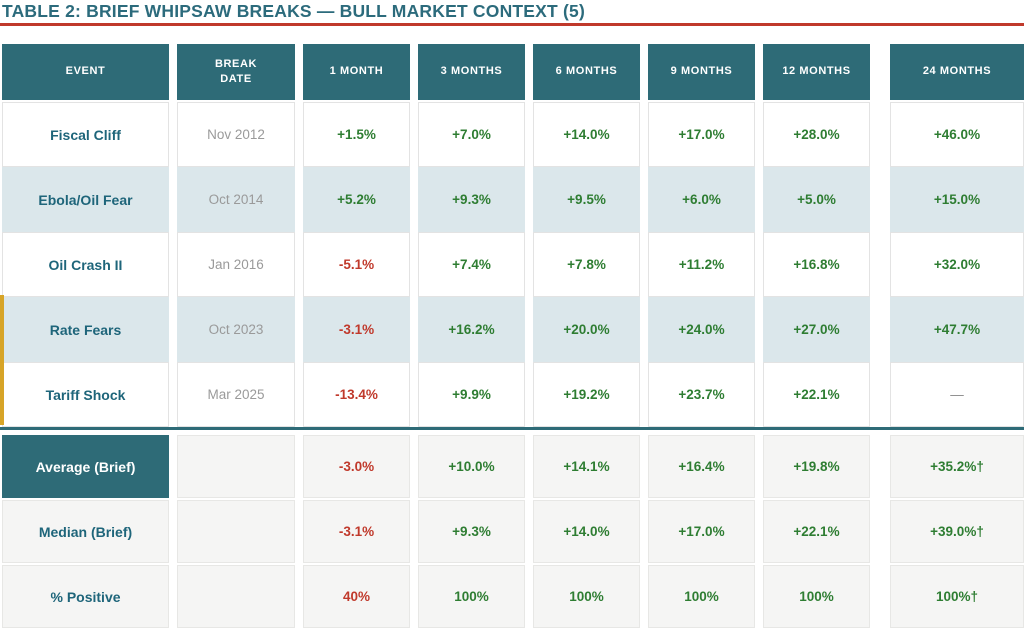 The height and width of the screenshot is (630, 1024). Describe the element at coordinates (701, 329) in the screenshot. I see `rate-fears-9-months: +24.0%` at that location.